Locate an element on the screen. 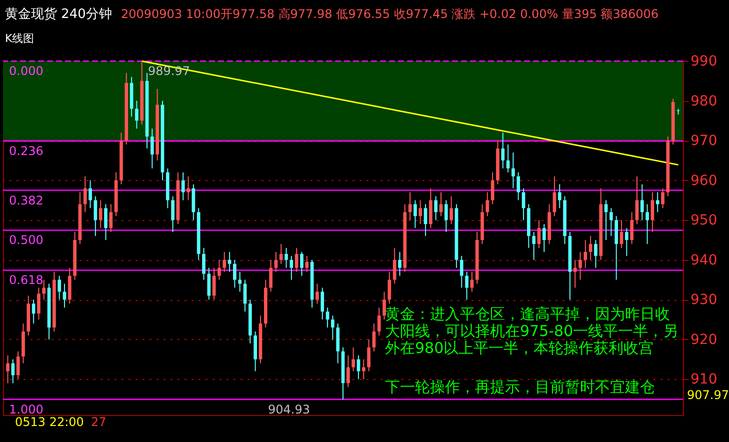 The width and height of the screenshot is (729, 442). y-tick-label: 960 is located at coordinates (704, 180).